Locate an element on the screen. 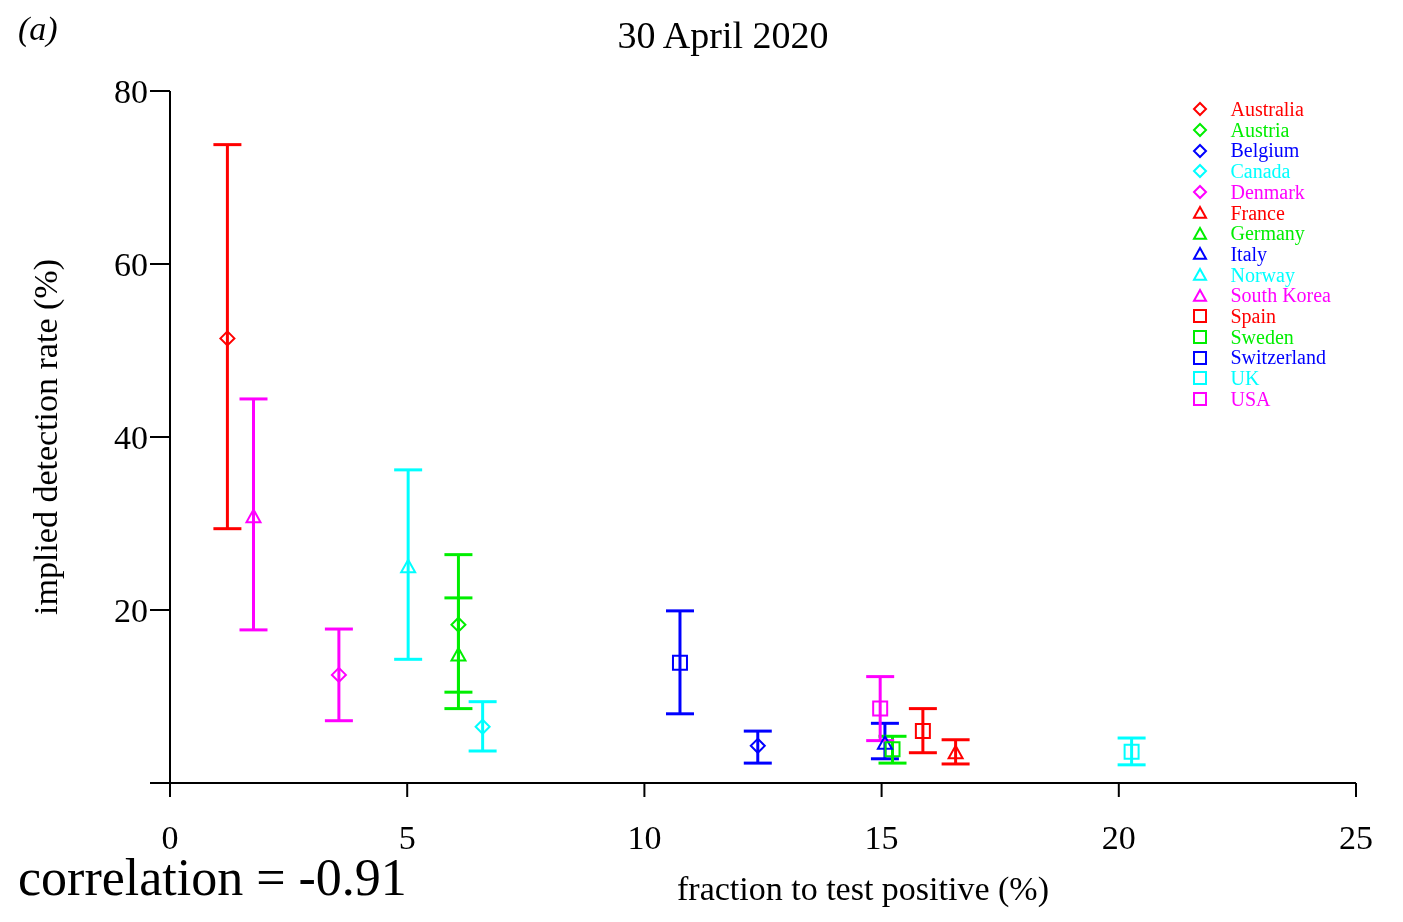 This screenshot has height=922, width=1403. legend-label: USA is located at coordinates (1250, 398).